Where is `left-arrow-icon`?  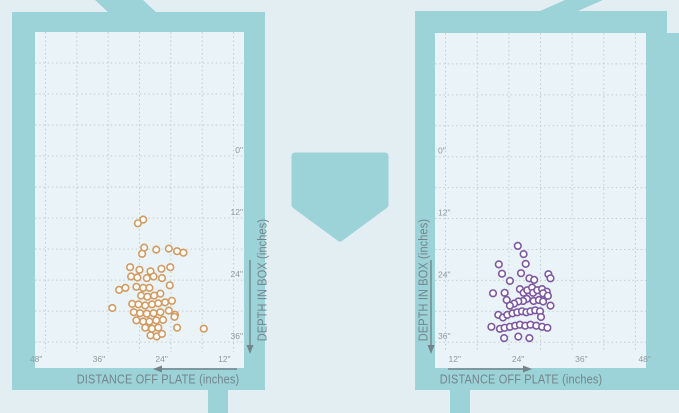 left-arrow-icon is located at coordinates (195, 369).